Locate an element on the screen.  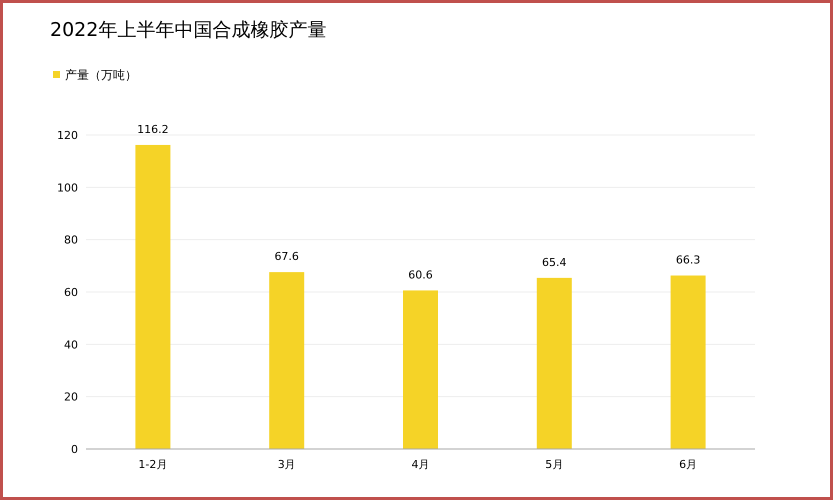
legend-label: 产量（万吨） is located at coordinates (101, 75).